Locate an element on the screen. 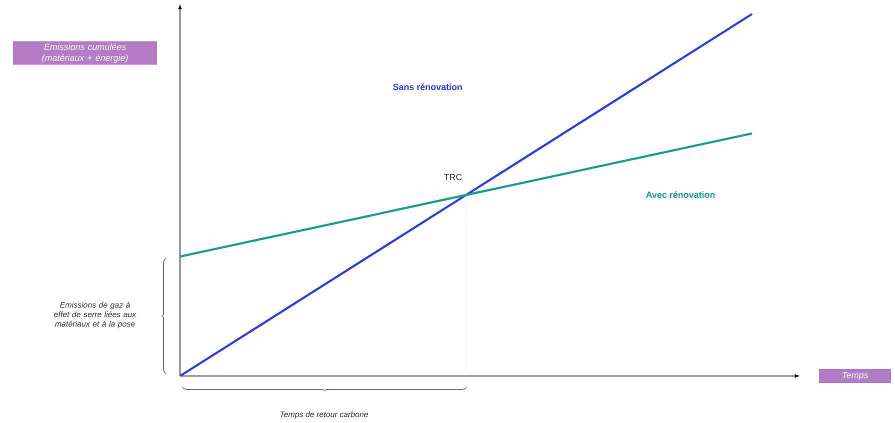  text: Emissions cumulées (matériaux + énergie) is located at coordinates (85, 53).